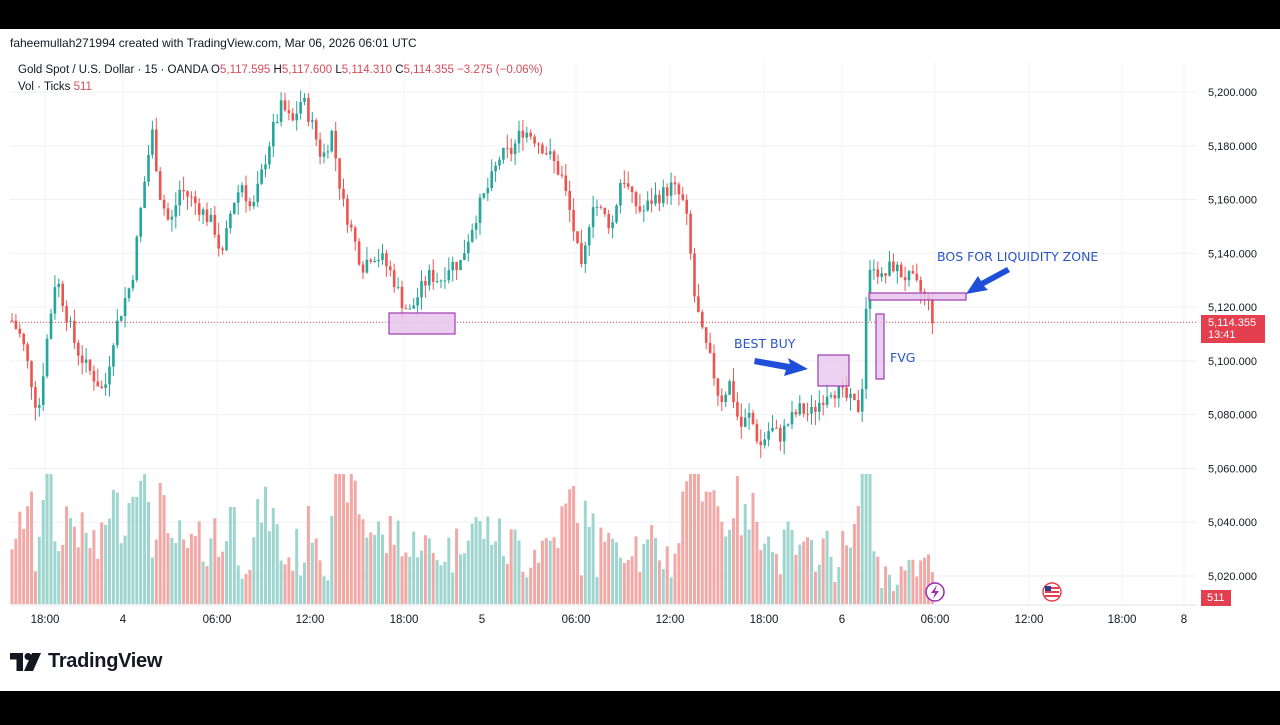 This screenshot has height=725, width=1280. What do you see at coordinates (422, 323) in the screenshot?
I see `liquidity-zone-left` at bounding box center [422, 323].